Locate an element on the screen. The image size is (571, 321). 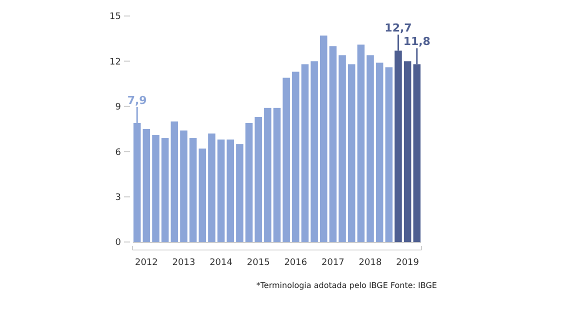
data-label: 11,8 is located at coordinates (416, 41).